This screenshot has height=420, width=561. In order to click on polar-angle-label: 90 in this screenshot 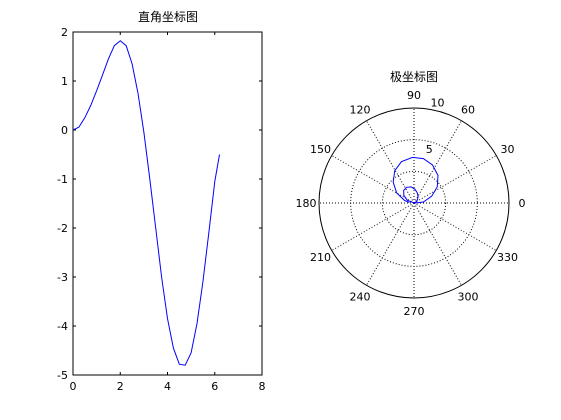, I will do `click(414, 95)`.